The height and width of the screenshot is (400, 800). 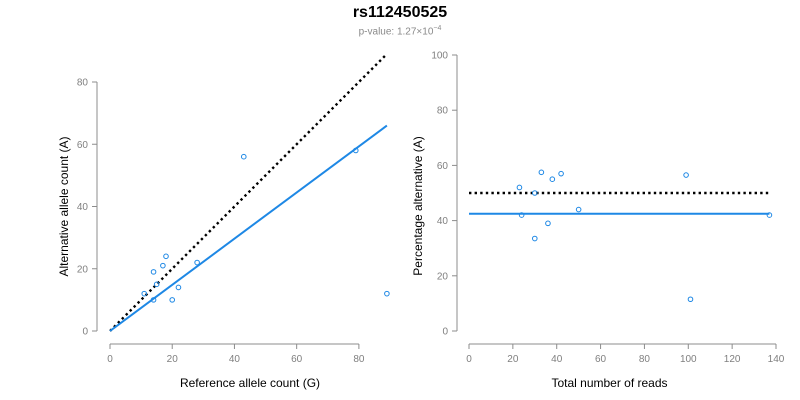 What do you see at coordinates (396, 32) in the screenshot?
I see `p-value-text: p-value: 1.27×10` at bounding box center [396, 32].